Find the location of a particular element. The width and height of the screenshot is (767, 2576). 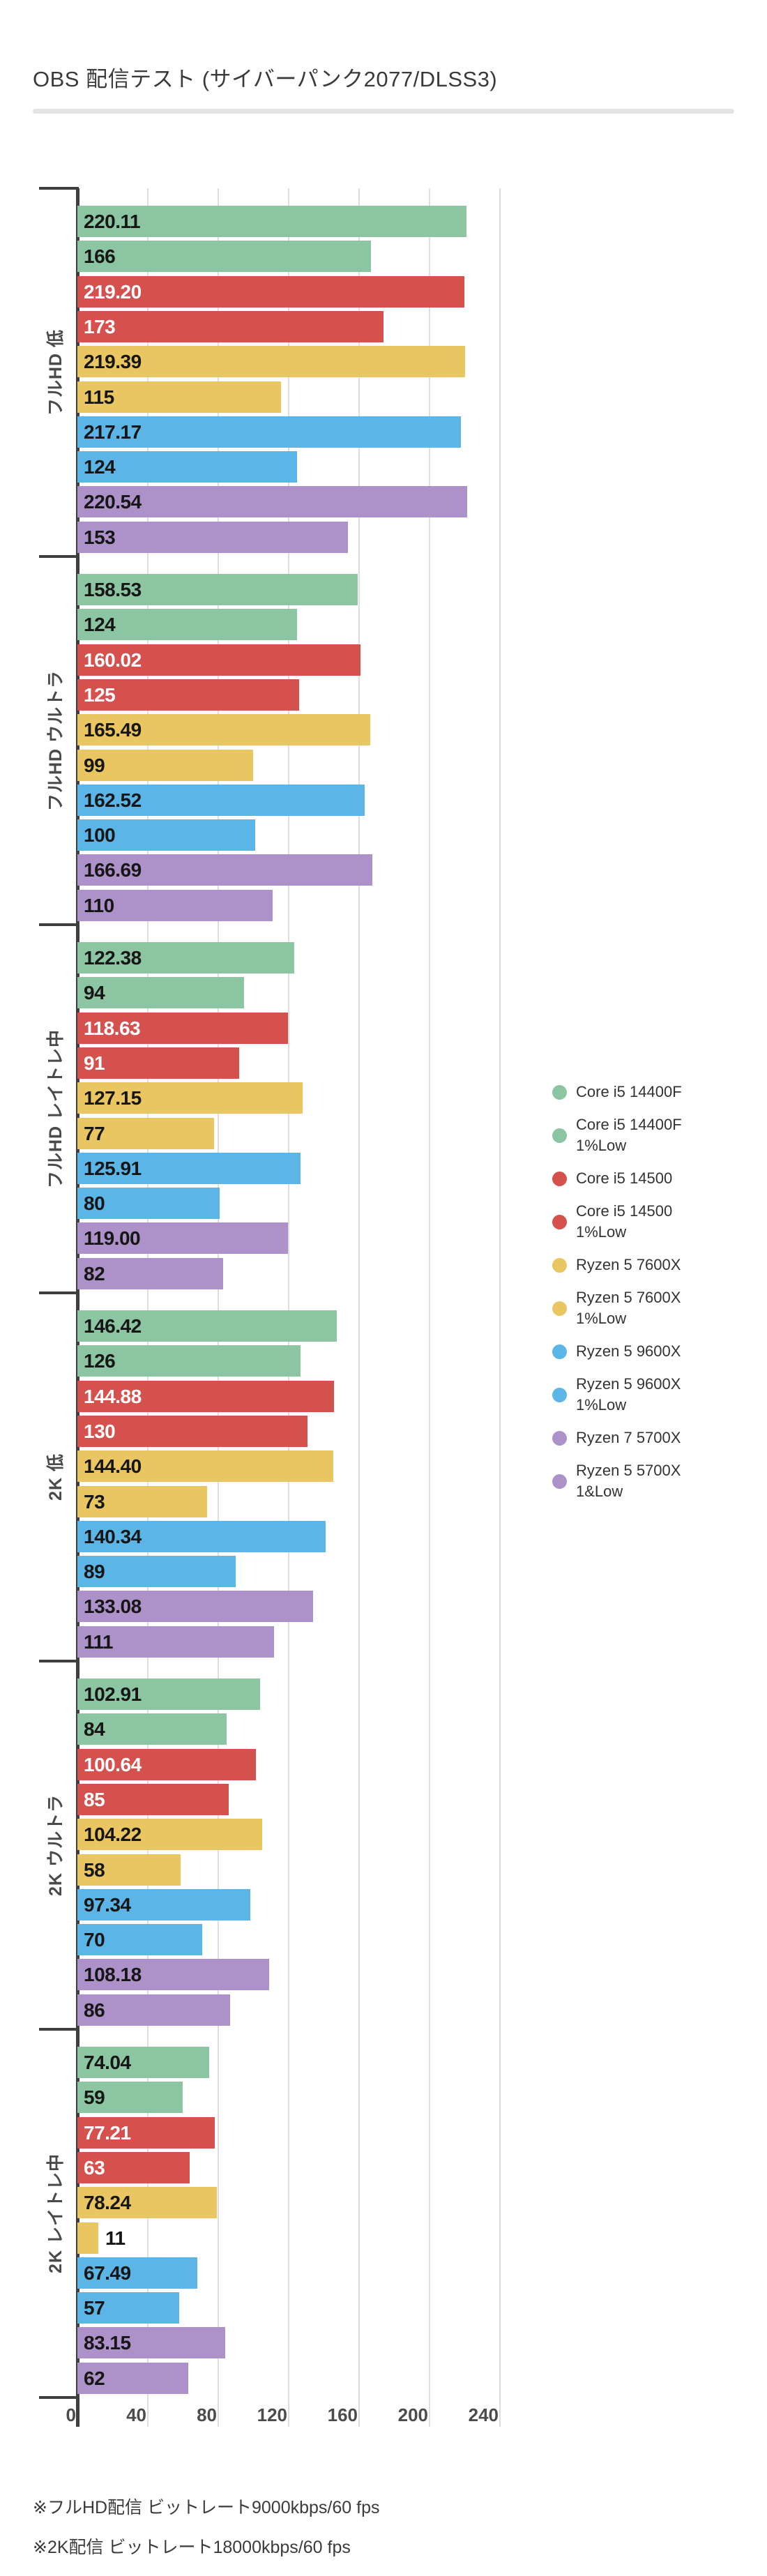

legend-item: Core i5 14500 1%Low is located at coordinates (628, 1222).